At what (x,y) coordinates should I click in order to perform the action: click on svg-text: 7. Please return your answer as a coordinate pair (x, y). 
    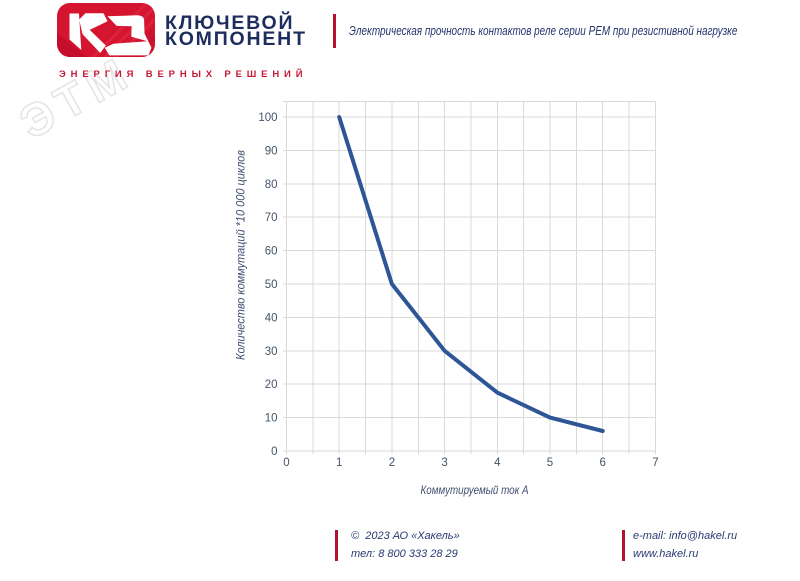
    Looking at the image, I should click on (655, 463).